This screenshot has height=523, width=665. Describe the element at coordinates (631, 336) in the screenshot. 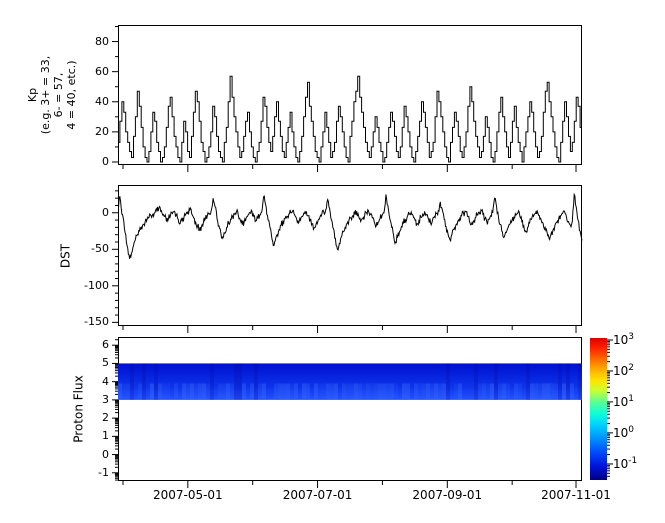

I see `colorbar-label-exponent: 3` at that location.